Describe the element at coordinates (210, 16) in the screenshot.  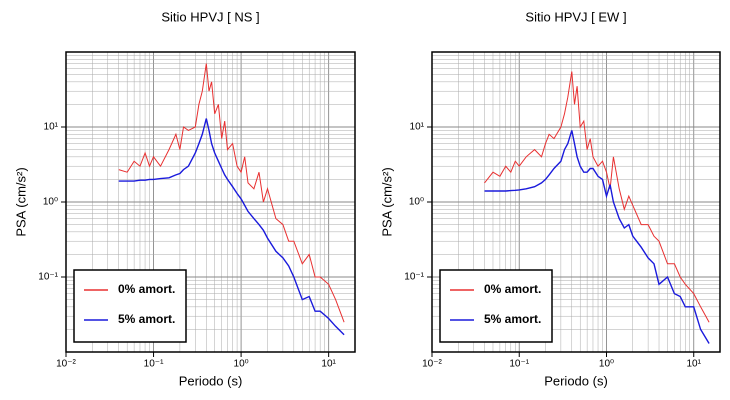
I see `chart-title: Sitio HPVJ [ NS ]` at that location.